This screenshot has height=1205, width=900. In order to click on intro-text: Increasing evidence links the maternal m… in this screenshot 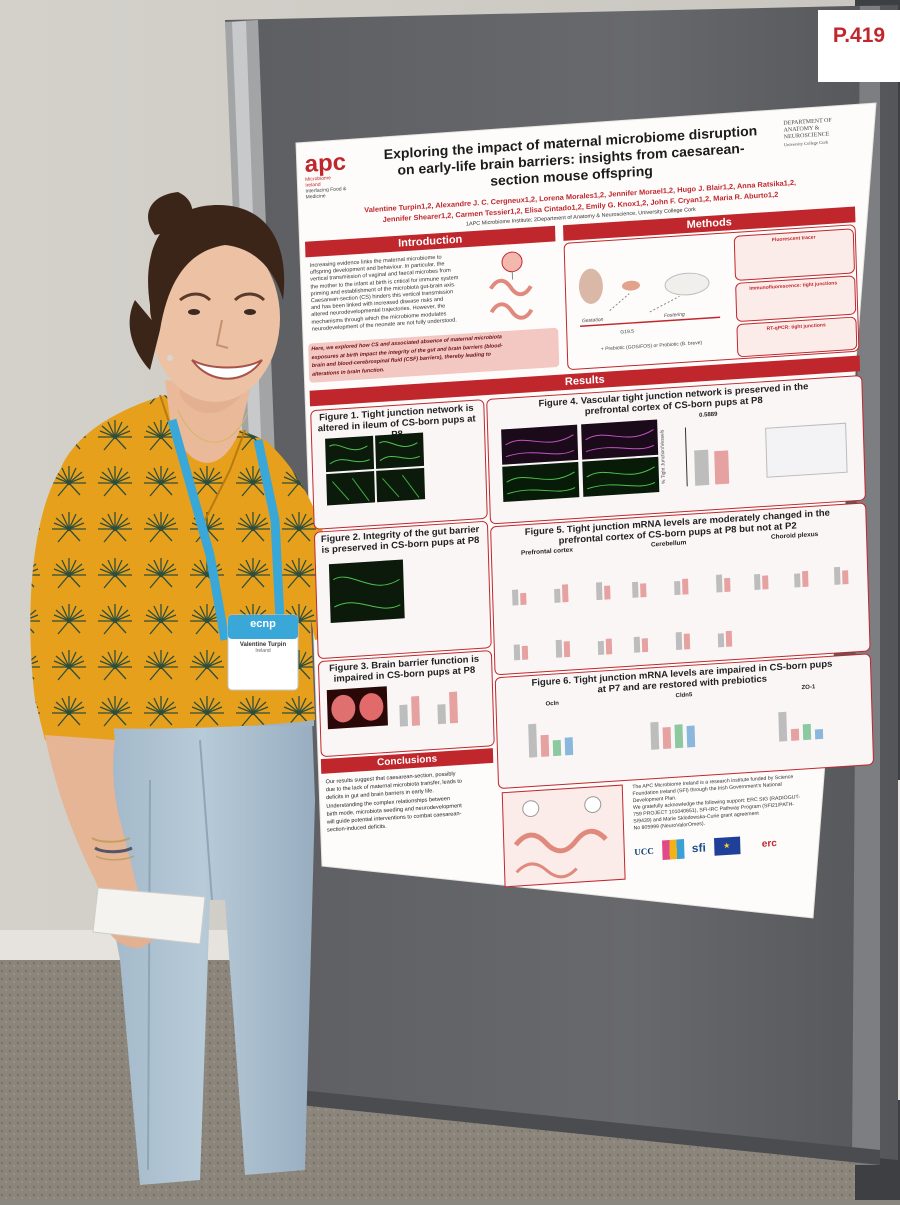, I will do `click(391, 293)`.